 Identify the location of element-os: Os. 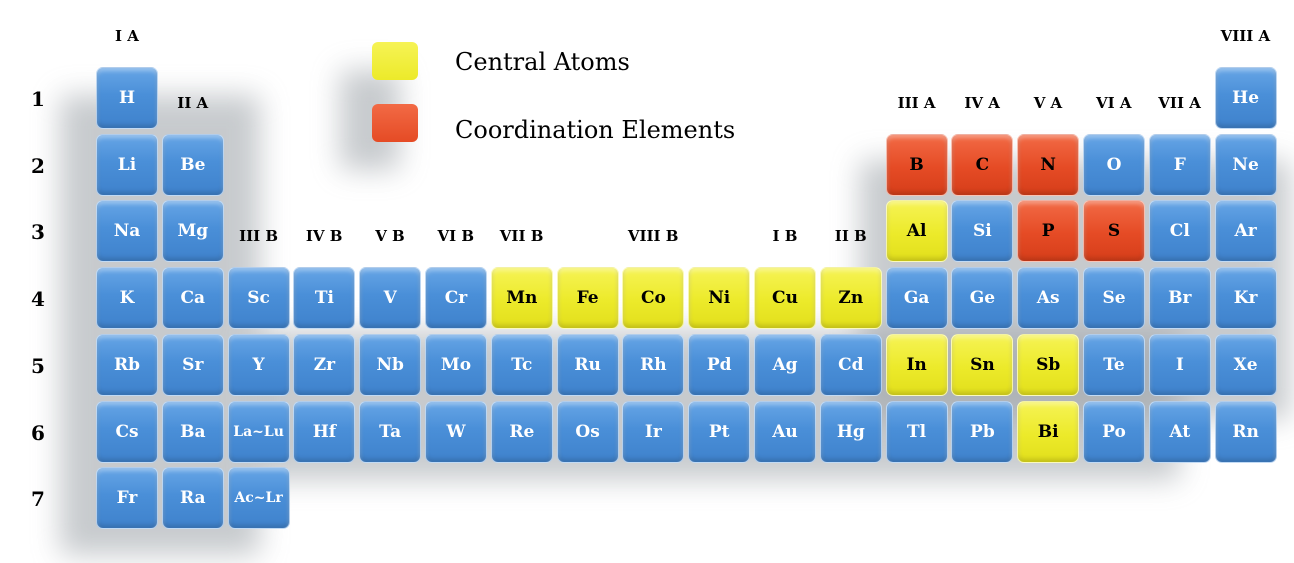
(587, 431).